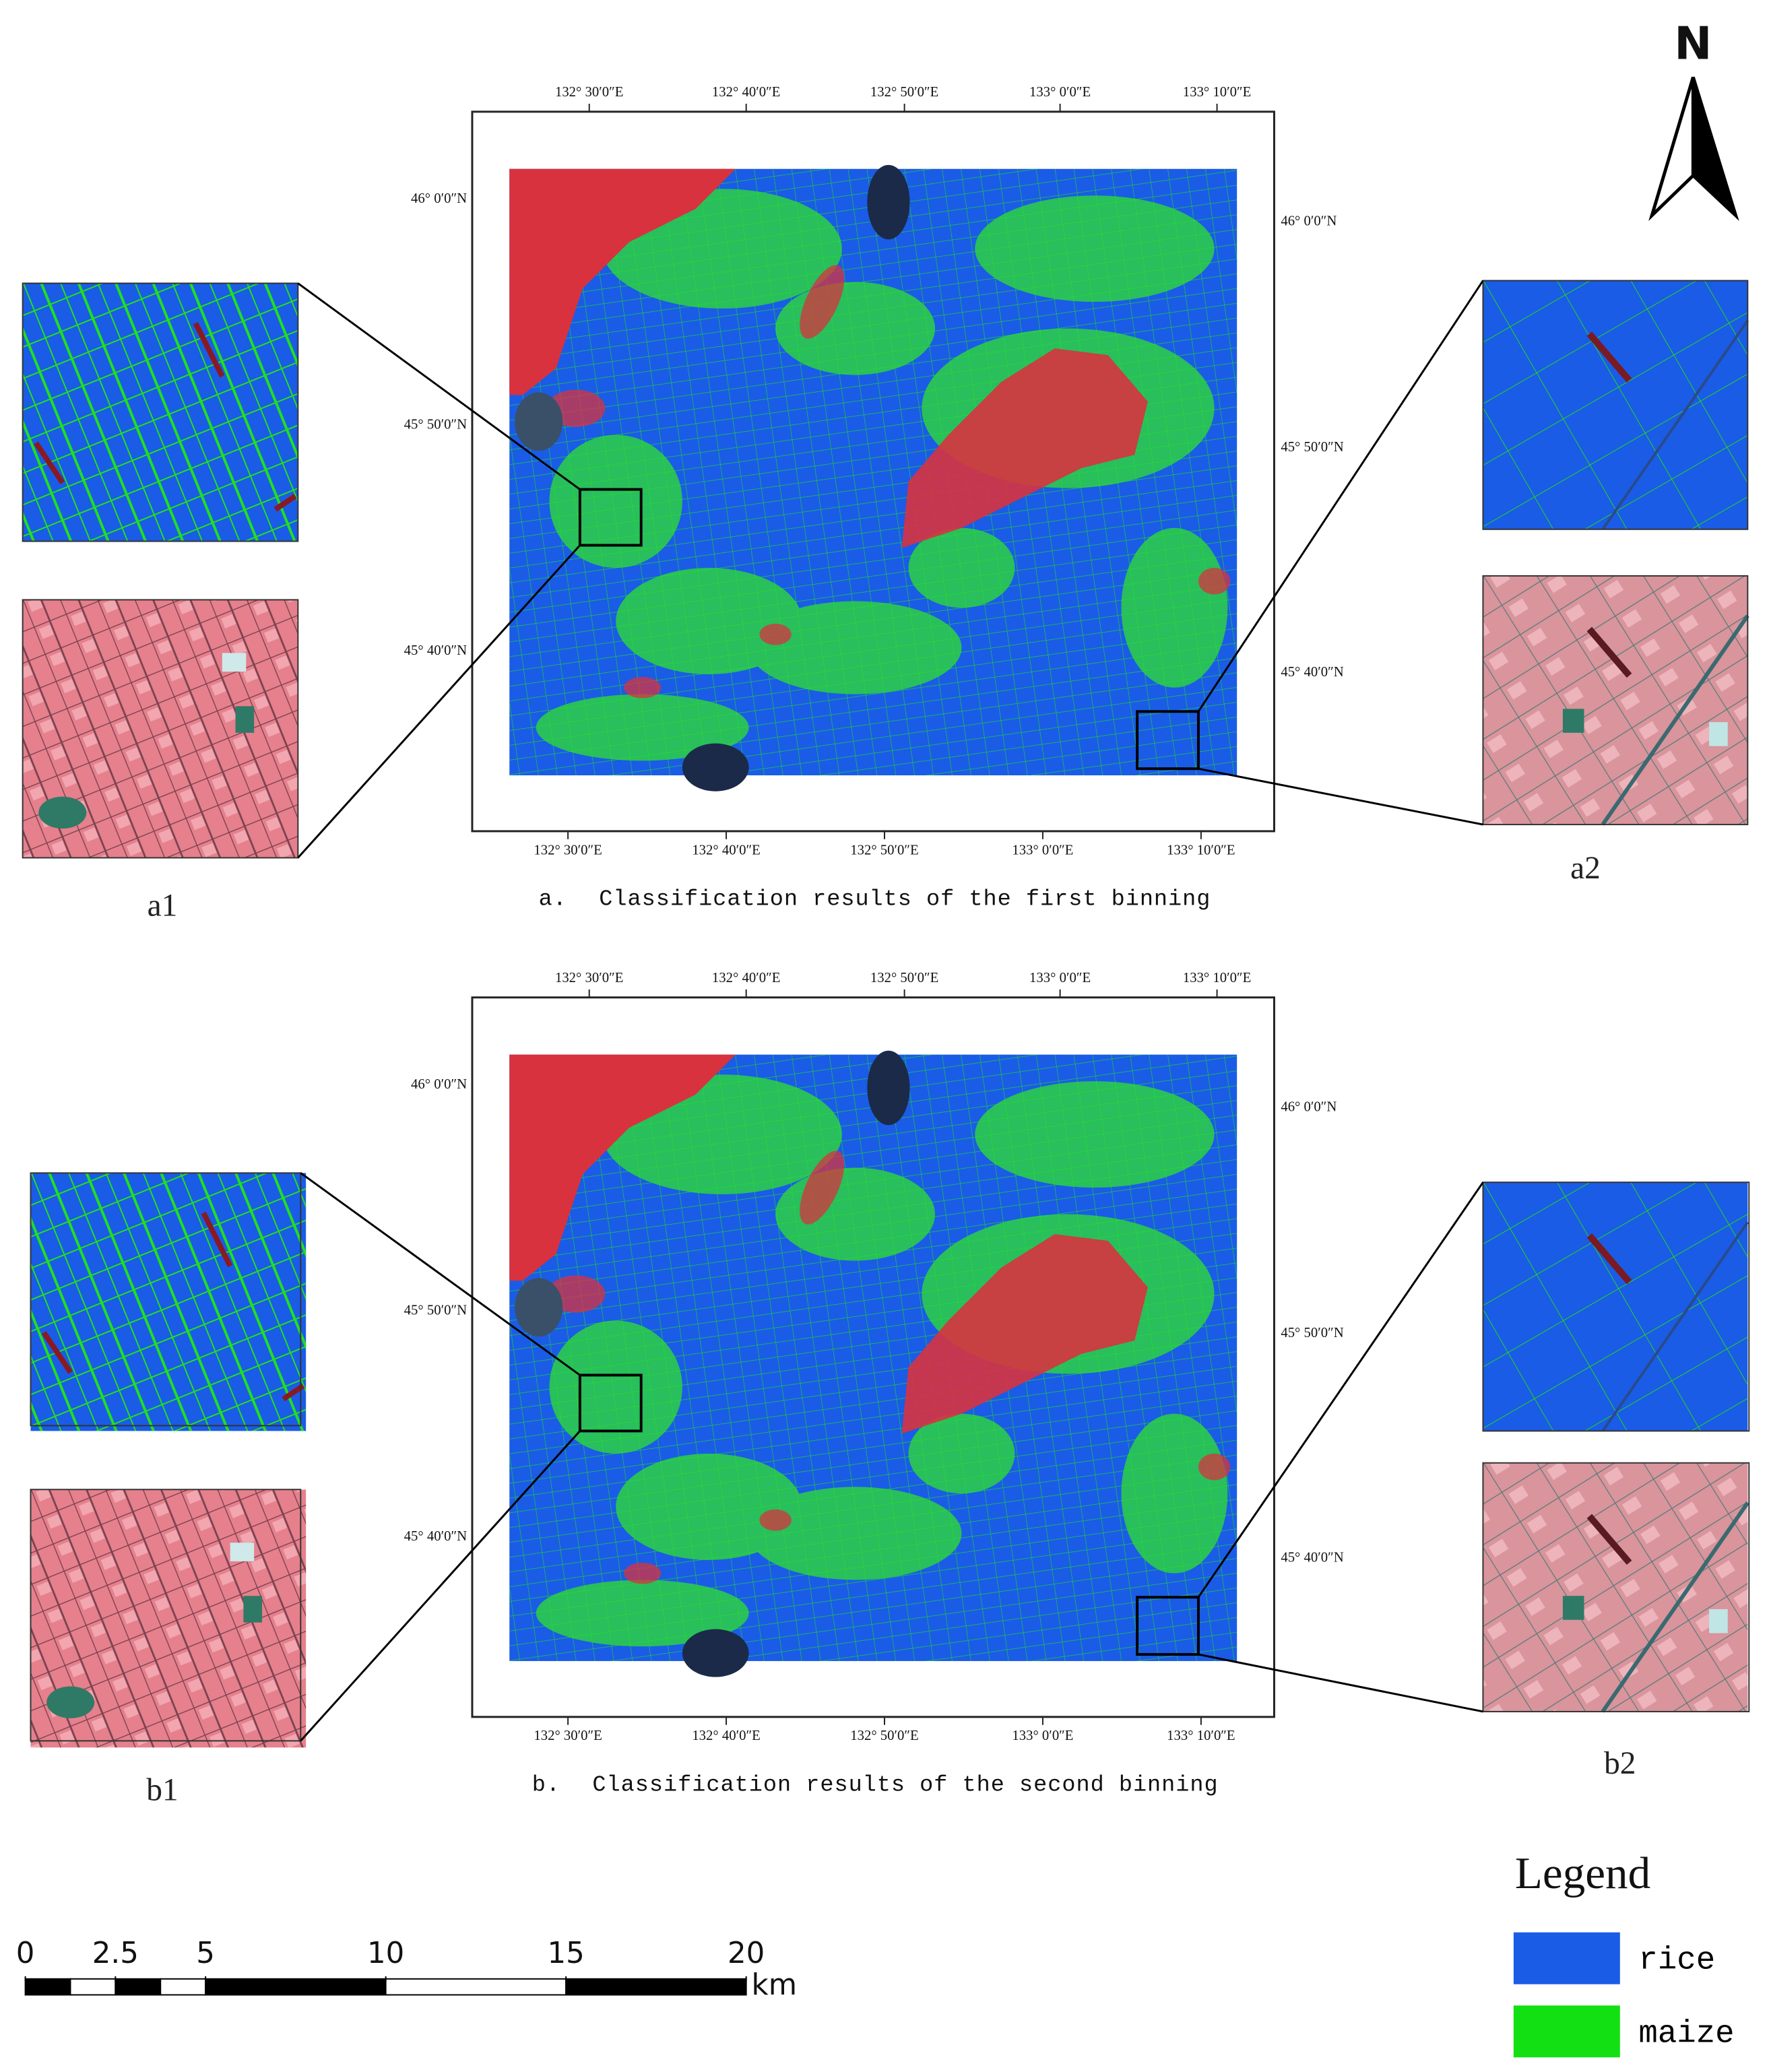 The width and height of the screenshot is (1769, 2072). I want to click on scale-unit: km, so click(775, 1985).